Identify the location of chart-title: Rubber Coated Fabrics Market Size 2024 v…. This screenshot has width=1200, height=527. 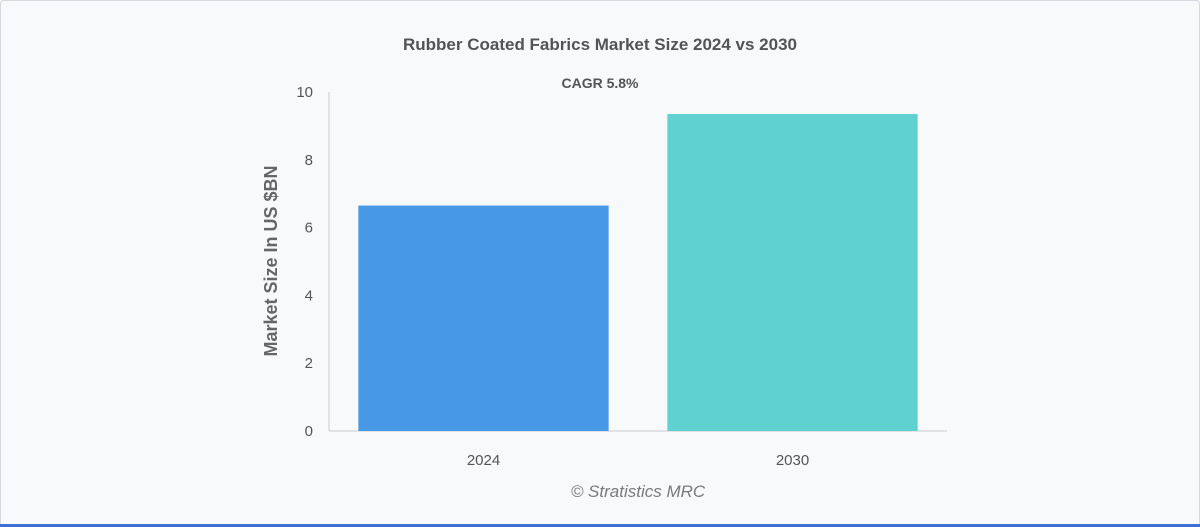
(600, 44).